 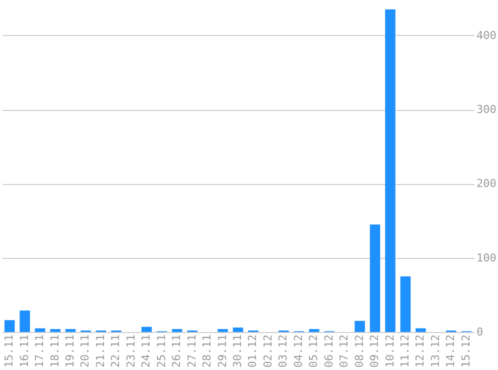 What do you see at coordinates (253, 351) in the screenshot?
I see `x-tick-label: 01.12` at bounding box center [253, 351].